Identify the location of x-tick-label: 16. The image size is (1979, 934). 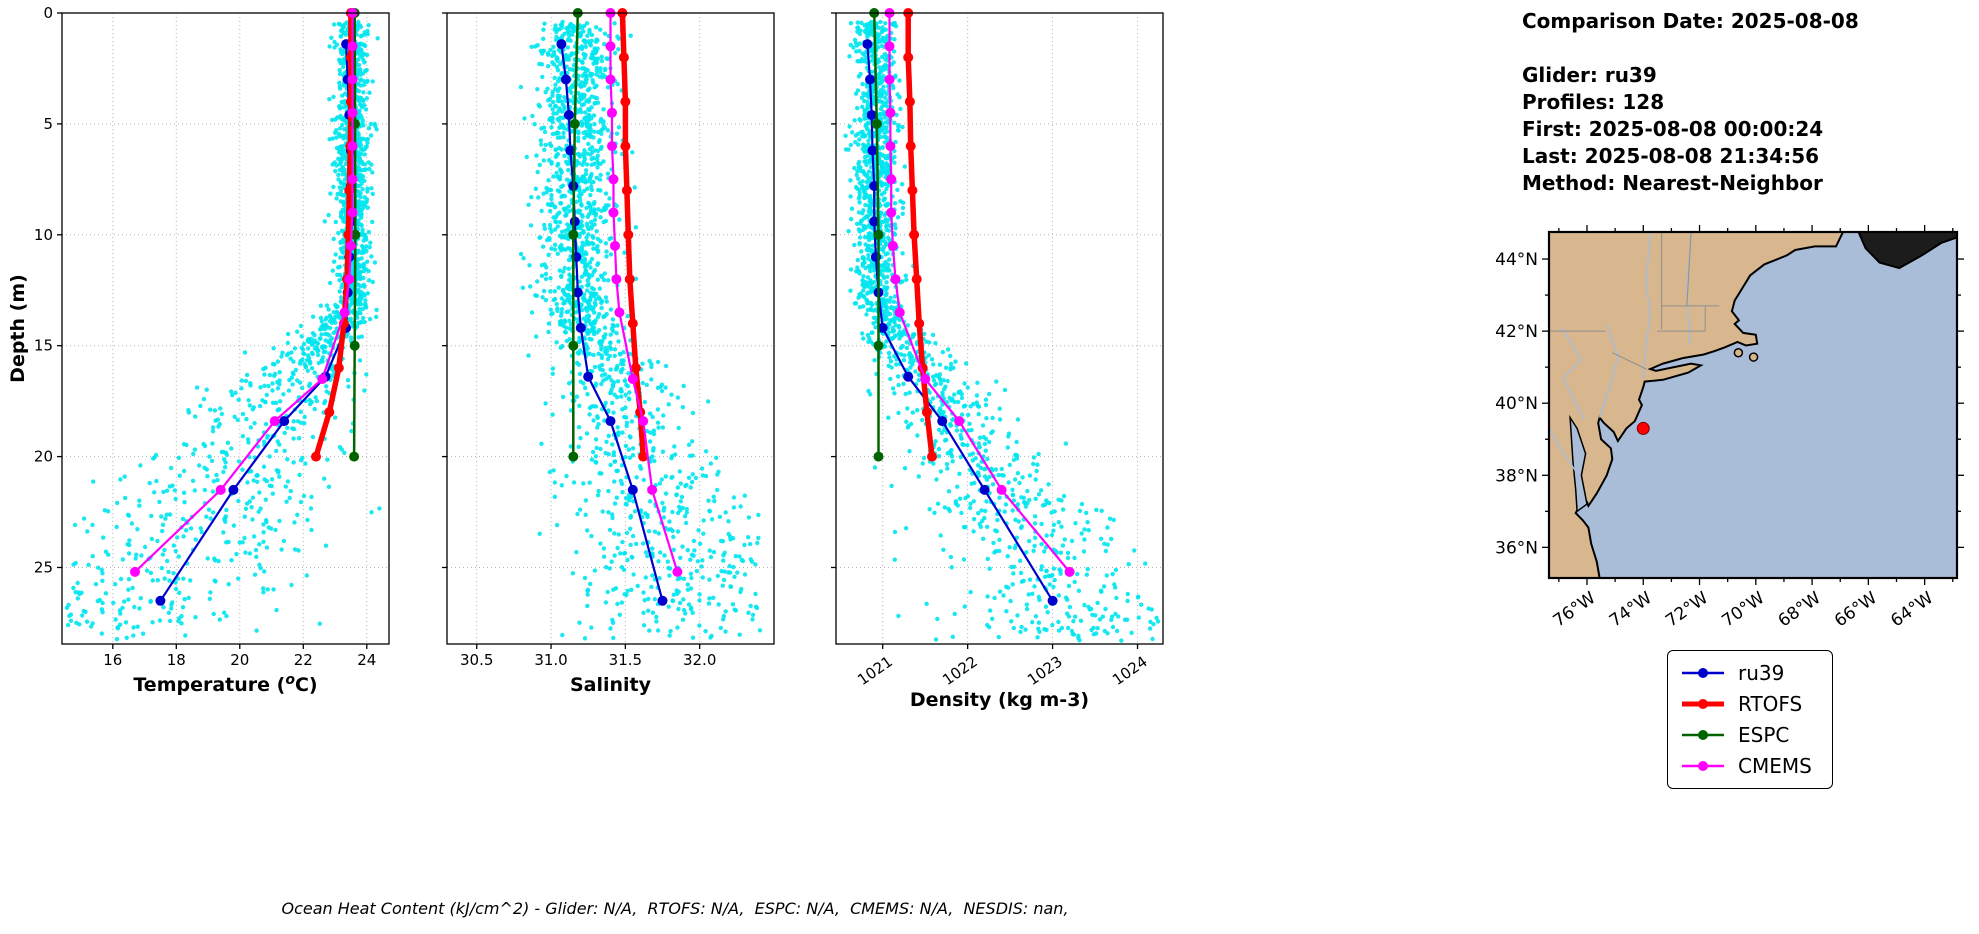
(112, 660).